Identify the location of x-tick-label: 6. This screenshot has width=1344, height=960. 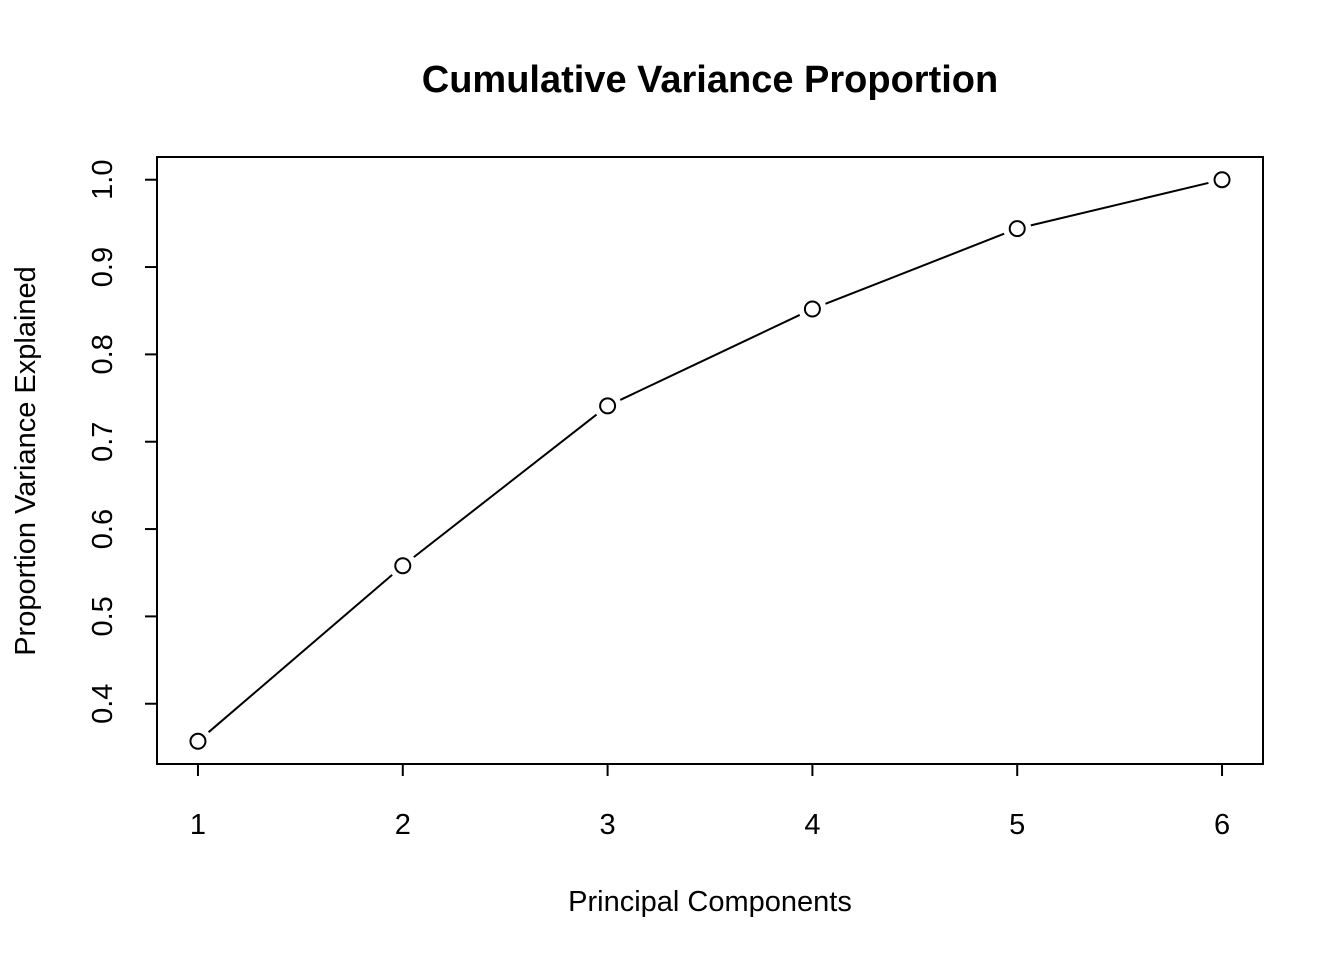
(1222, 825).